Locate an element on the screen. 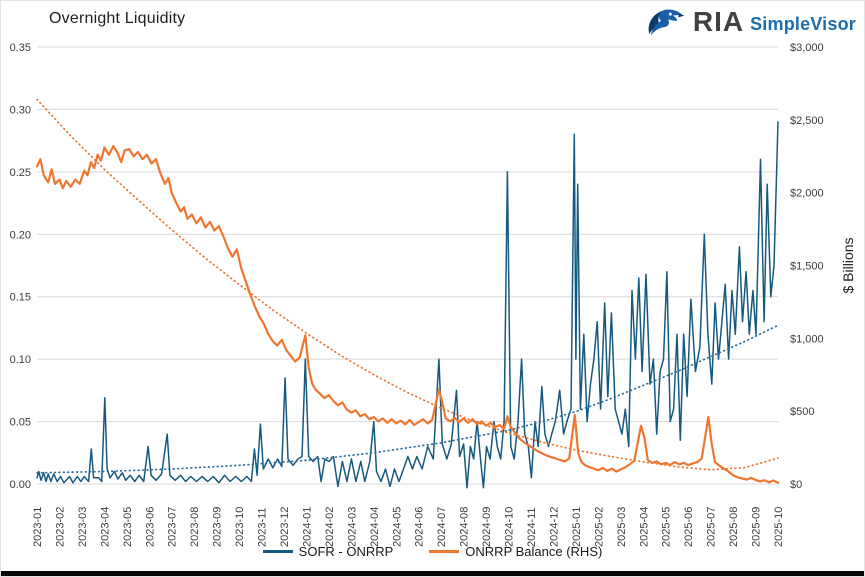 The width and height of the screenshot is (865, 577). x-axis-tick-label: 2023-03 is located at coordinates (83, 527).